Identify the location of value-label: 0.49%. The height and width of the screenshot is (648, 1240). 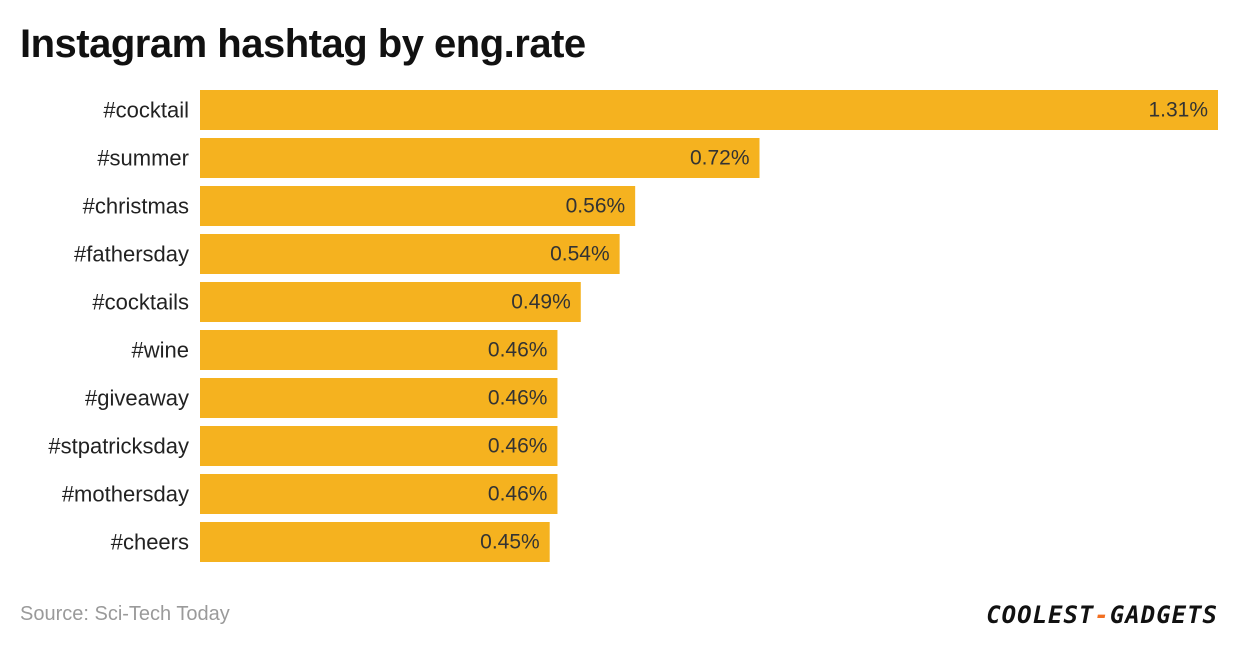
(541, 302).